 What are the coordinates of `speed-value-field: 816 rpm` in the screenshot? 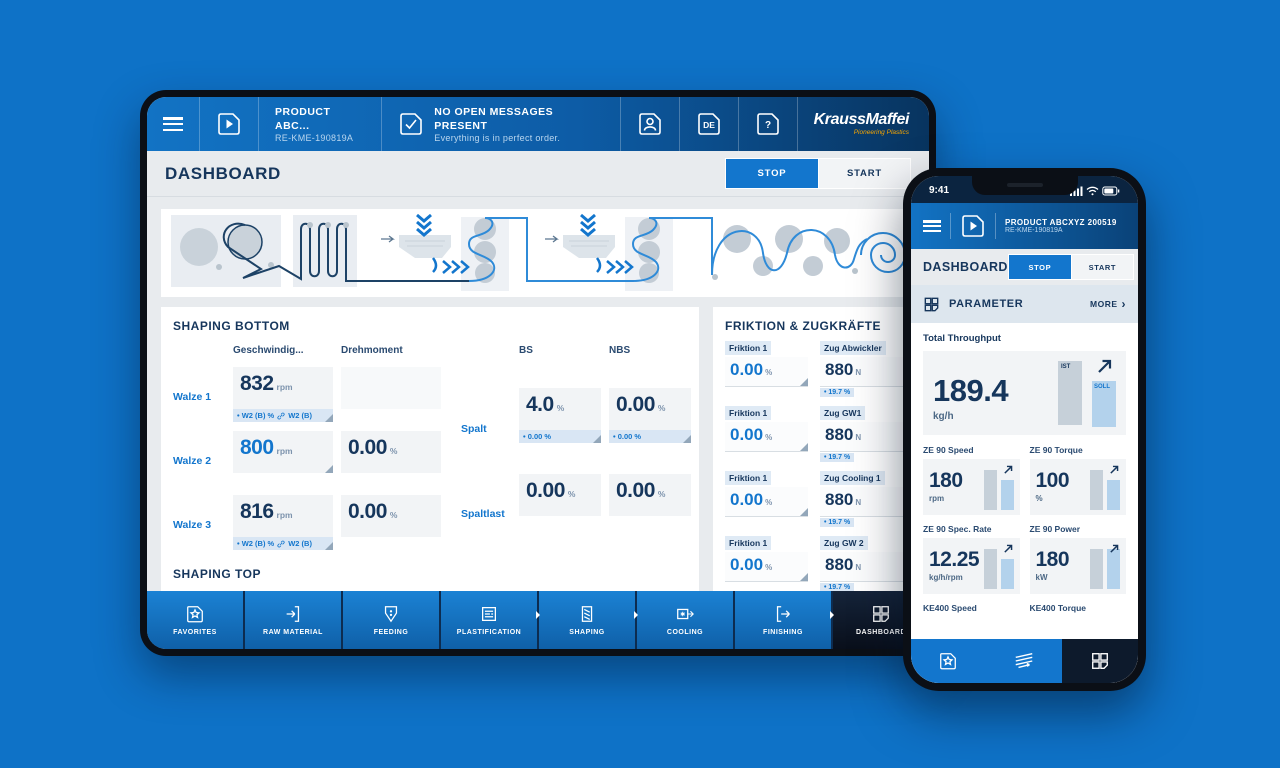 It's located at (283, 516).